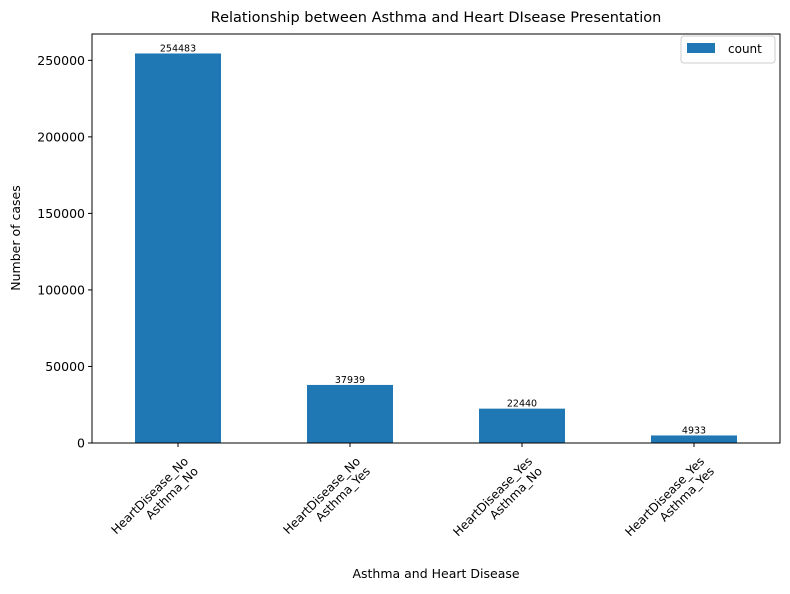 This screenshot has height=594, width=790. Describe the element at coordinates (694, 430) in the screenshot. I see `data-label-4: 4933` at that location.